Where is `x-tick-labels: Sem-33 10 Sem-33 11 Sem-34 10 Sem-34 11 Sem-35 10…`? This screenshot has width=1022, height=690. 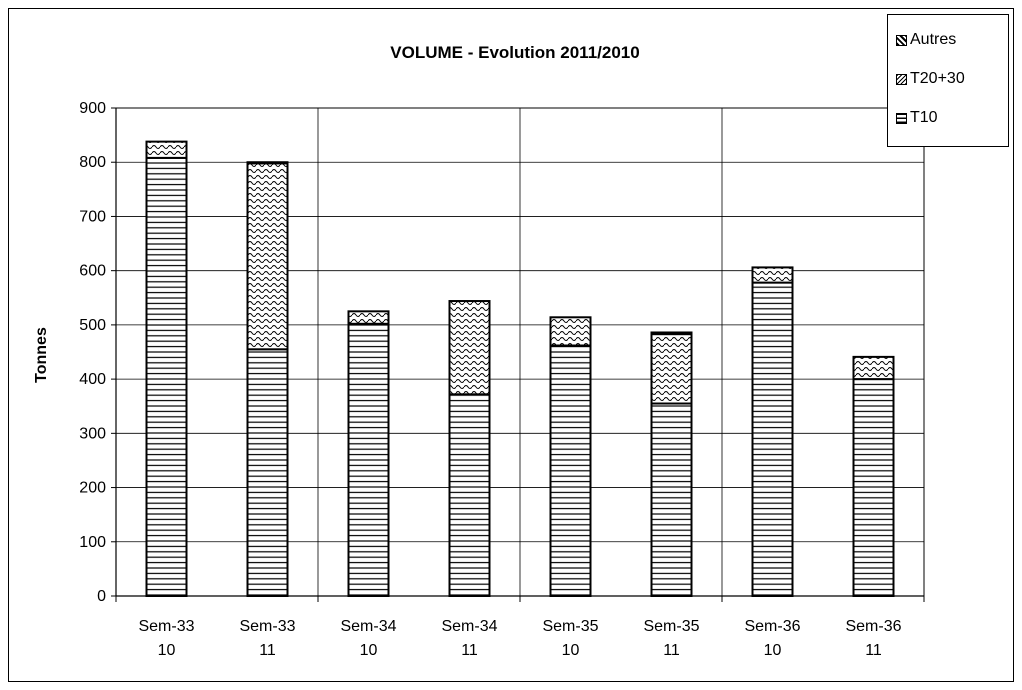 x-tick-labels: Sem-33 10 Sem-33 11 Sem-34 10 Sem-34 11 Sem-35 10… is located at coordinates (519, 638).